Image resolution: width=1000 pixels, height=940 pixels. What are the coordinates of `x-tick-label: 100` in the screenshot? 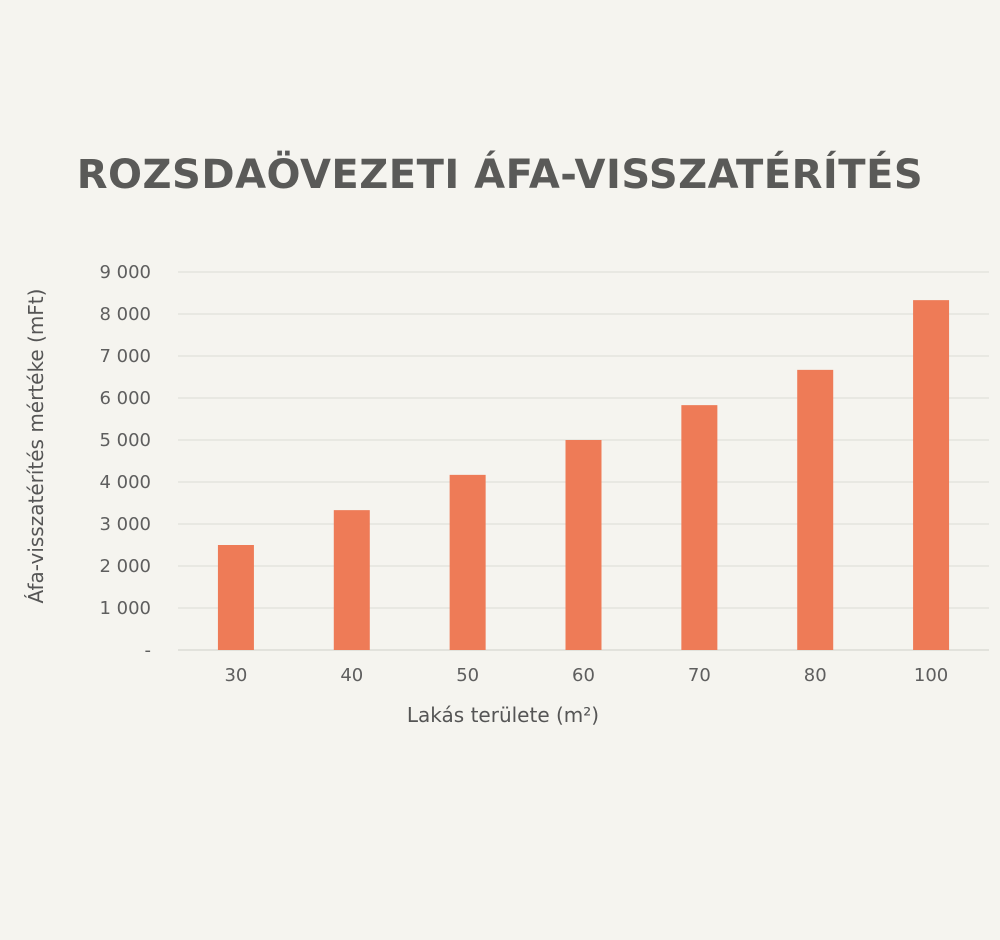 It's located at (931, 675).